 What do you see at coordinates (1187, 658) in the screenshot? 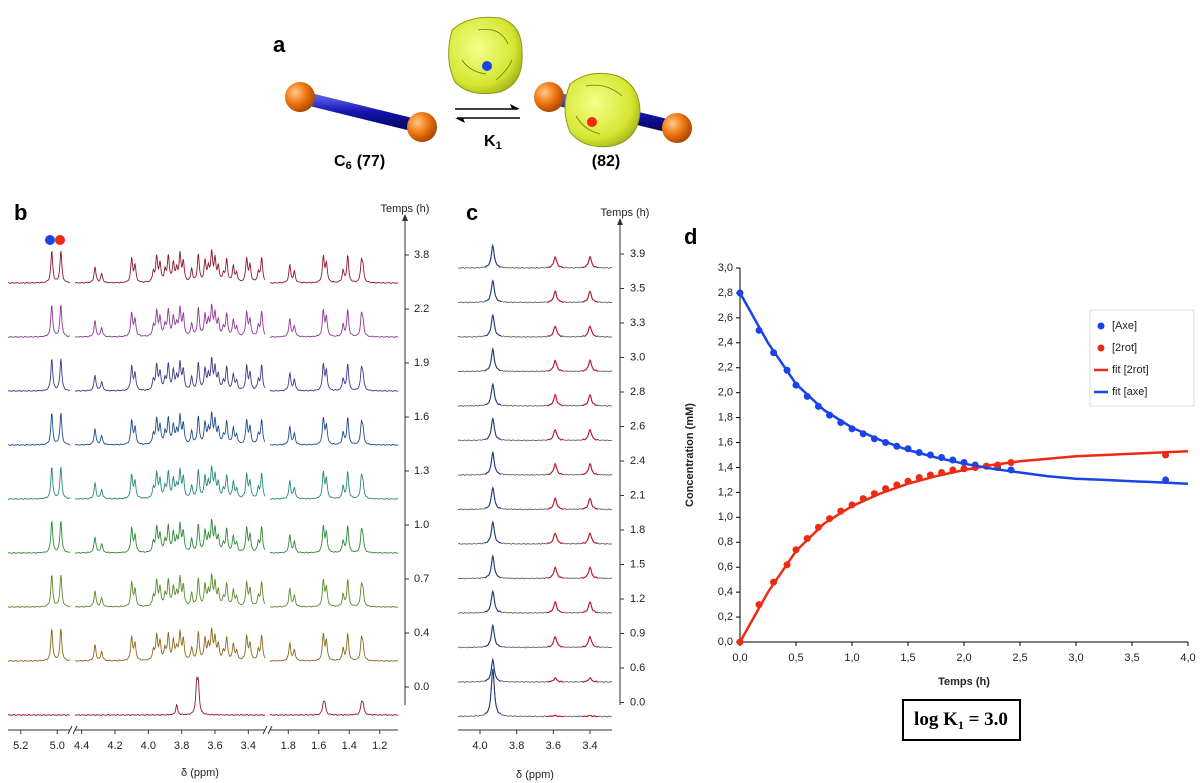
I see `x-tick-label: 4,0` at bounding box center [1187, 658].